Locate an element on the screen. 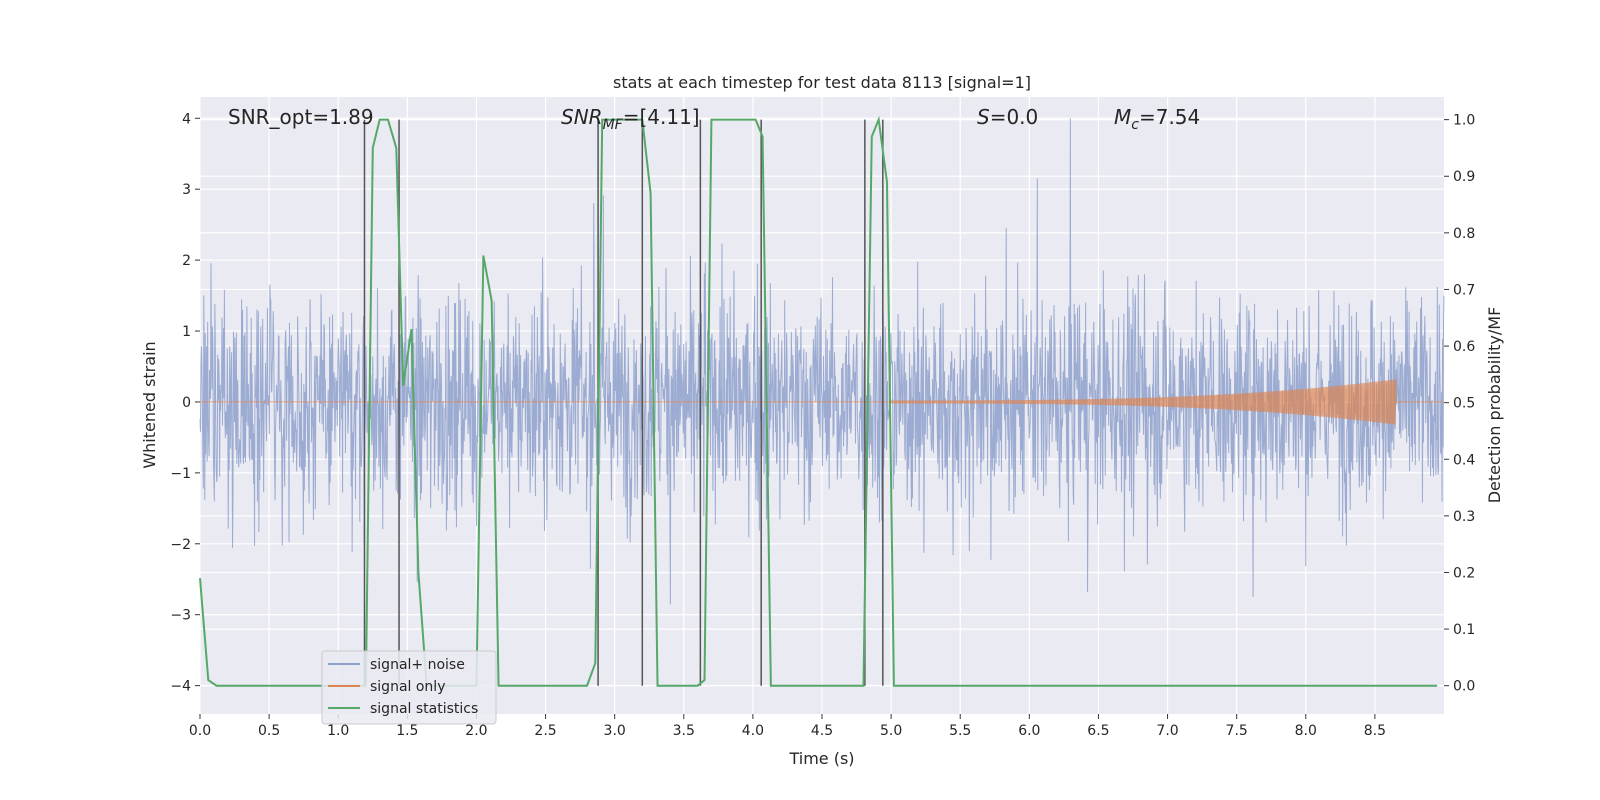 This screenshot has height=800, width=1600. x-tick-label: 7.5 is located at coordinates (1237, 731).